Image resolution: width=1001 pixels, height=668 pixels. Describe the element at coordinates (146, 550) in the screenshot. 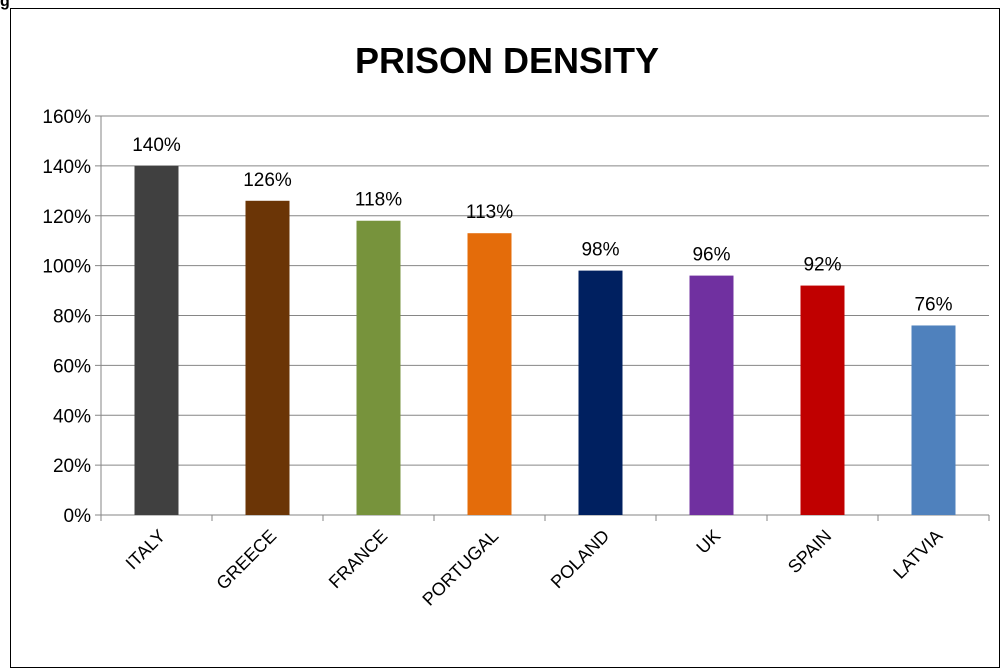

I see `x-tick-label-italy: ITALY` at that location.